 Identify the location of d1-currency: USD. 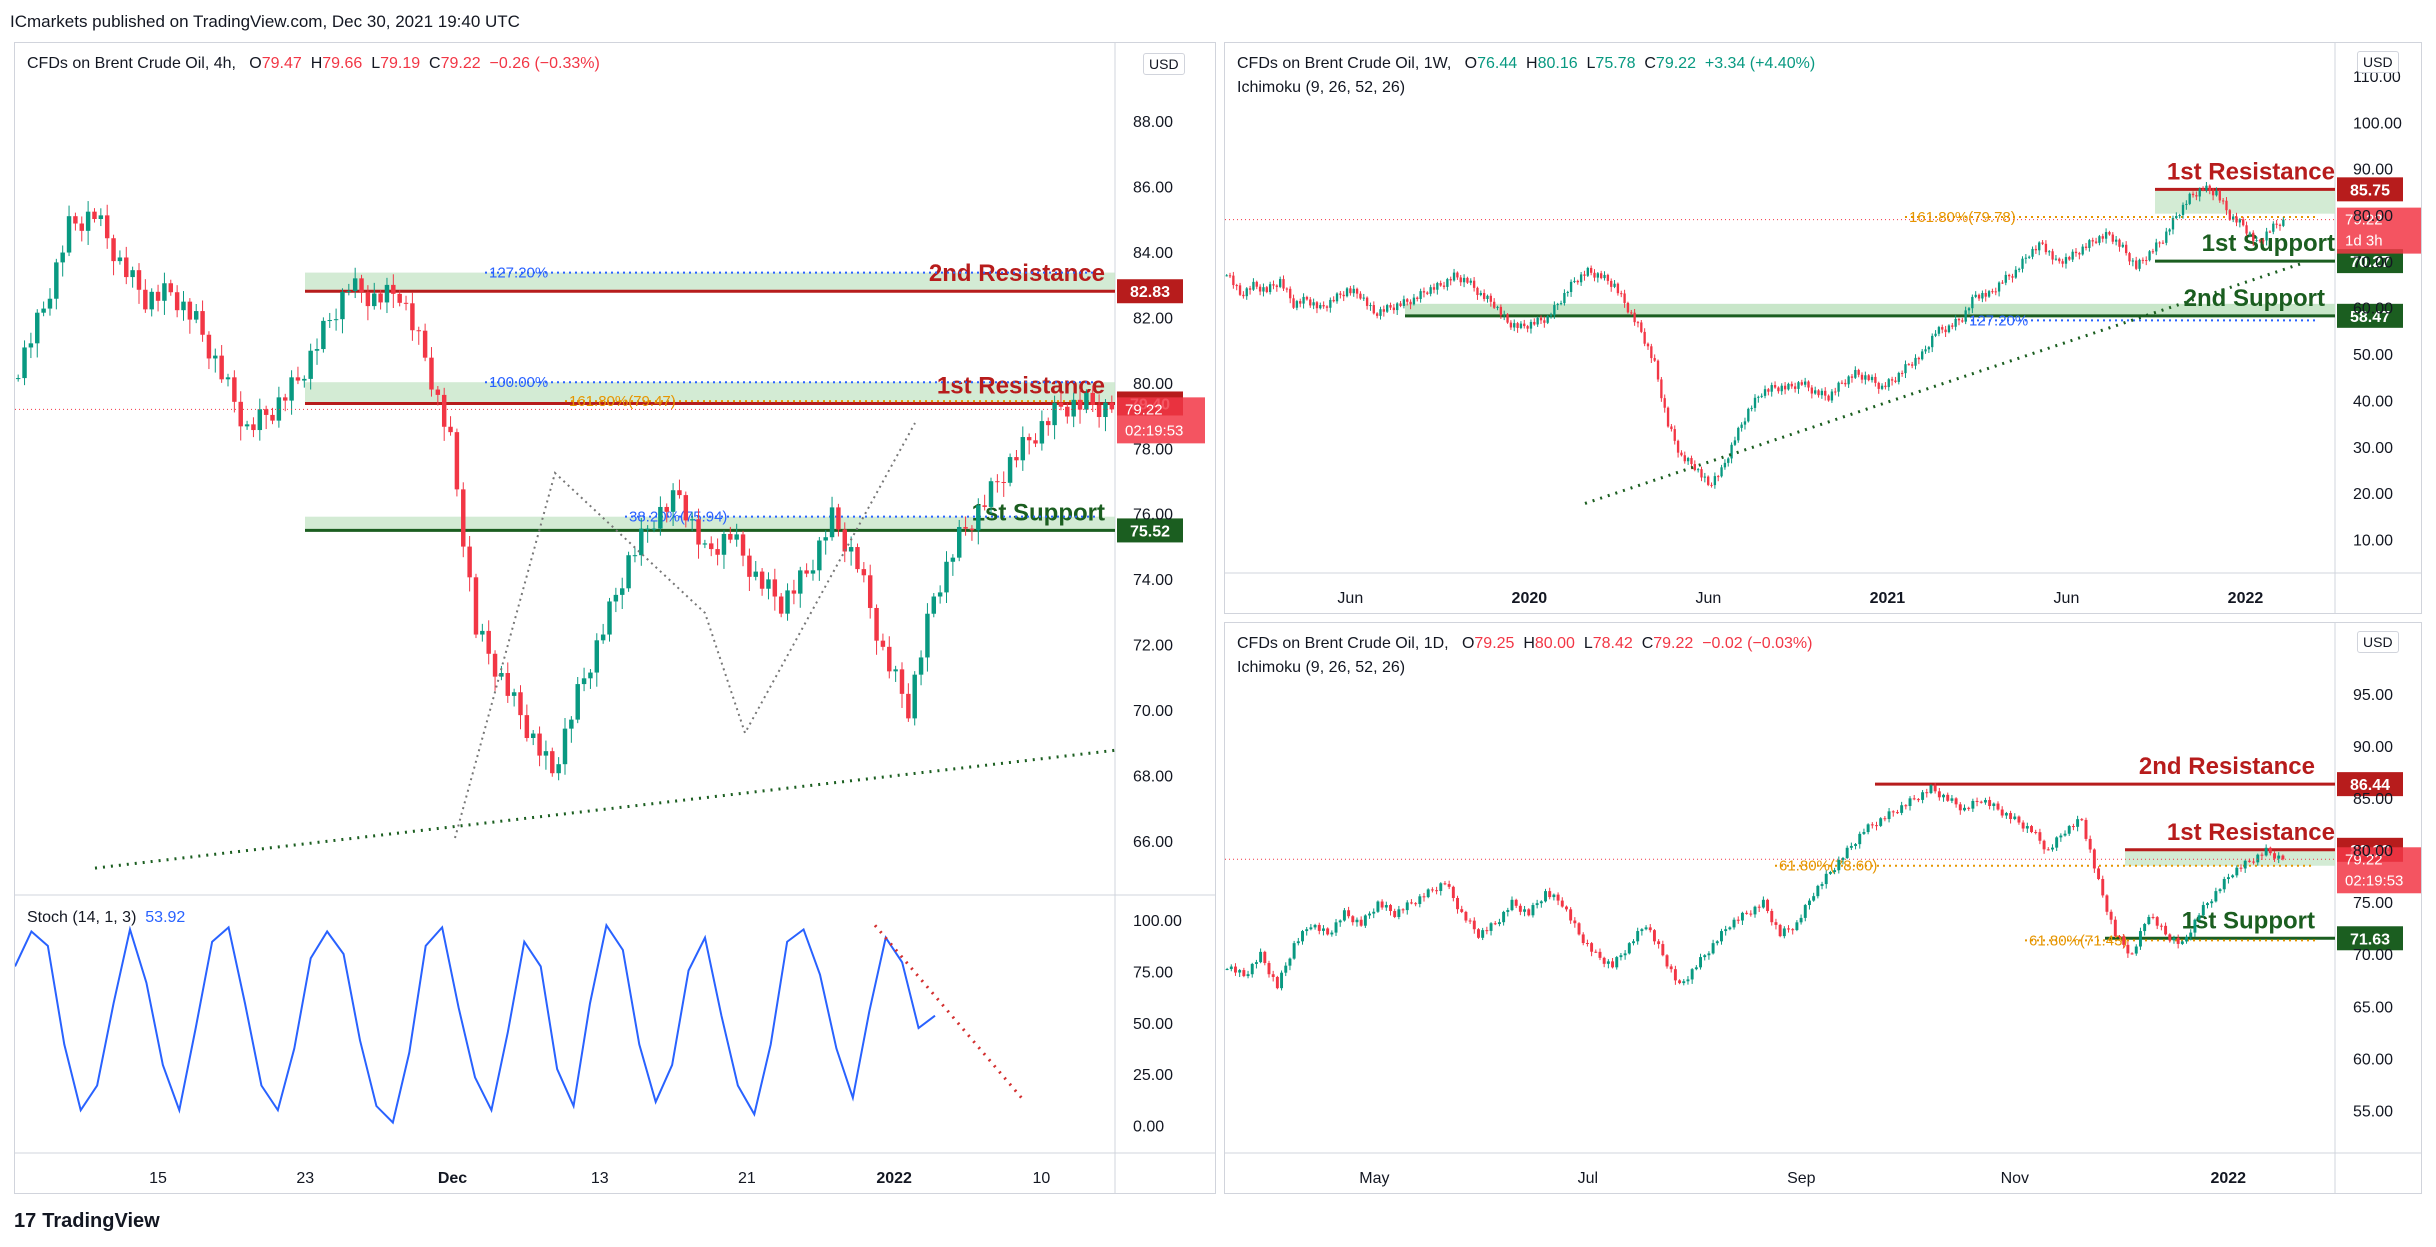
(2378, 642).